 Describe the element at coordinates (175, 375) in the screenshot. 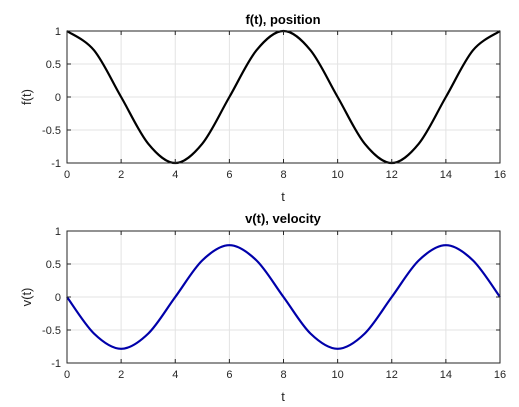

I see `velocity-plot-xtick-label: 4` at that location.